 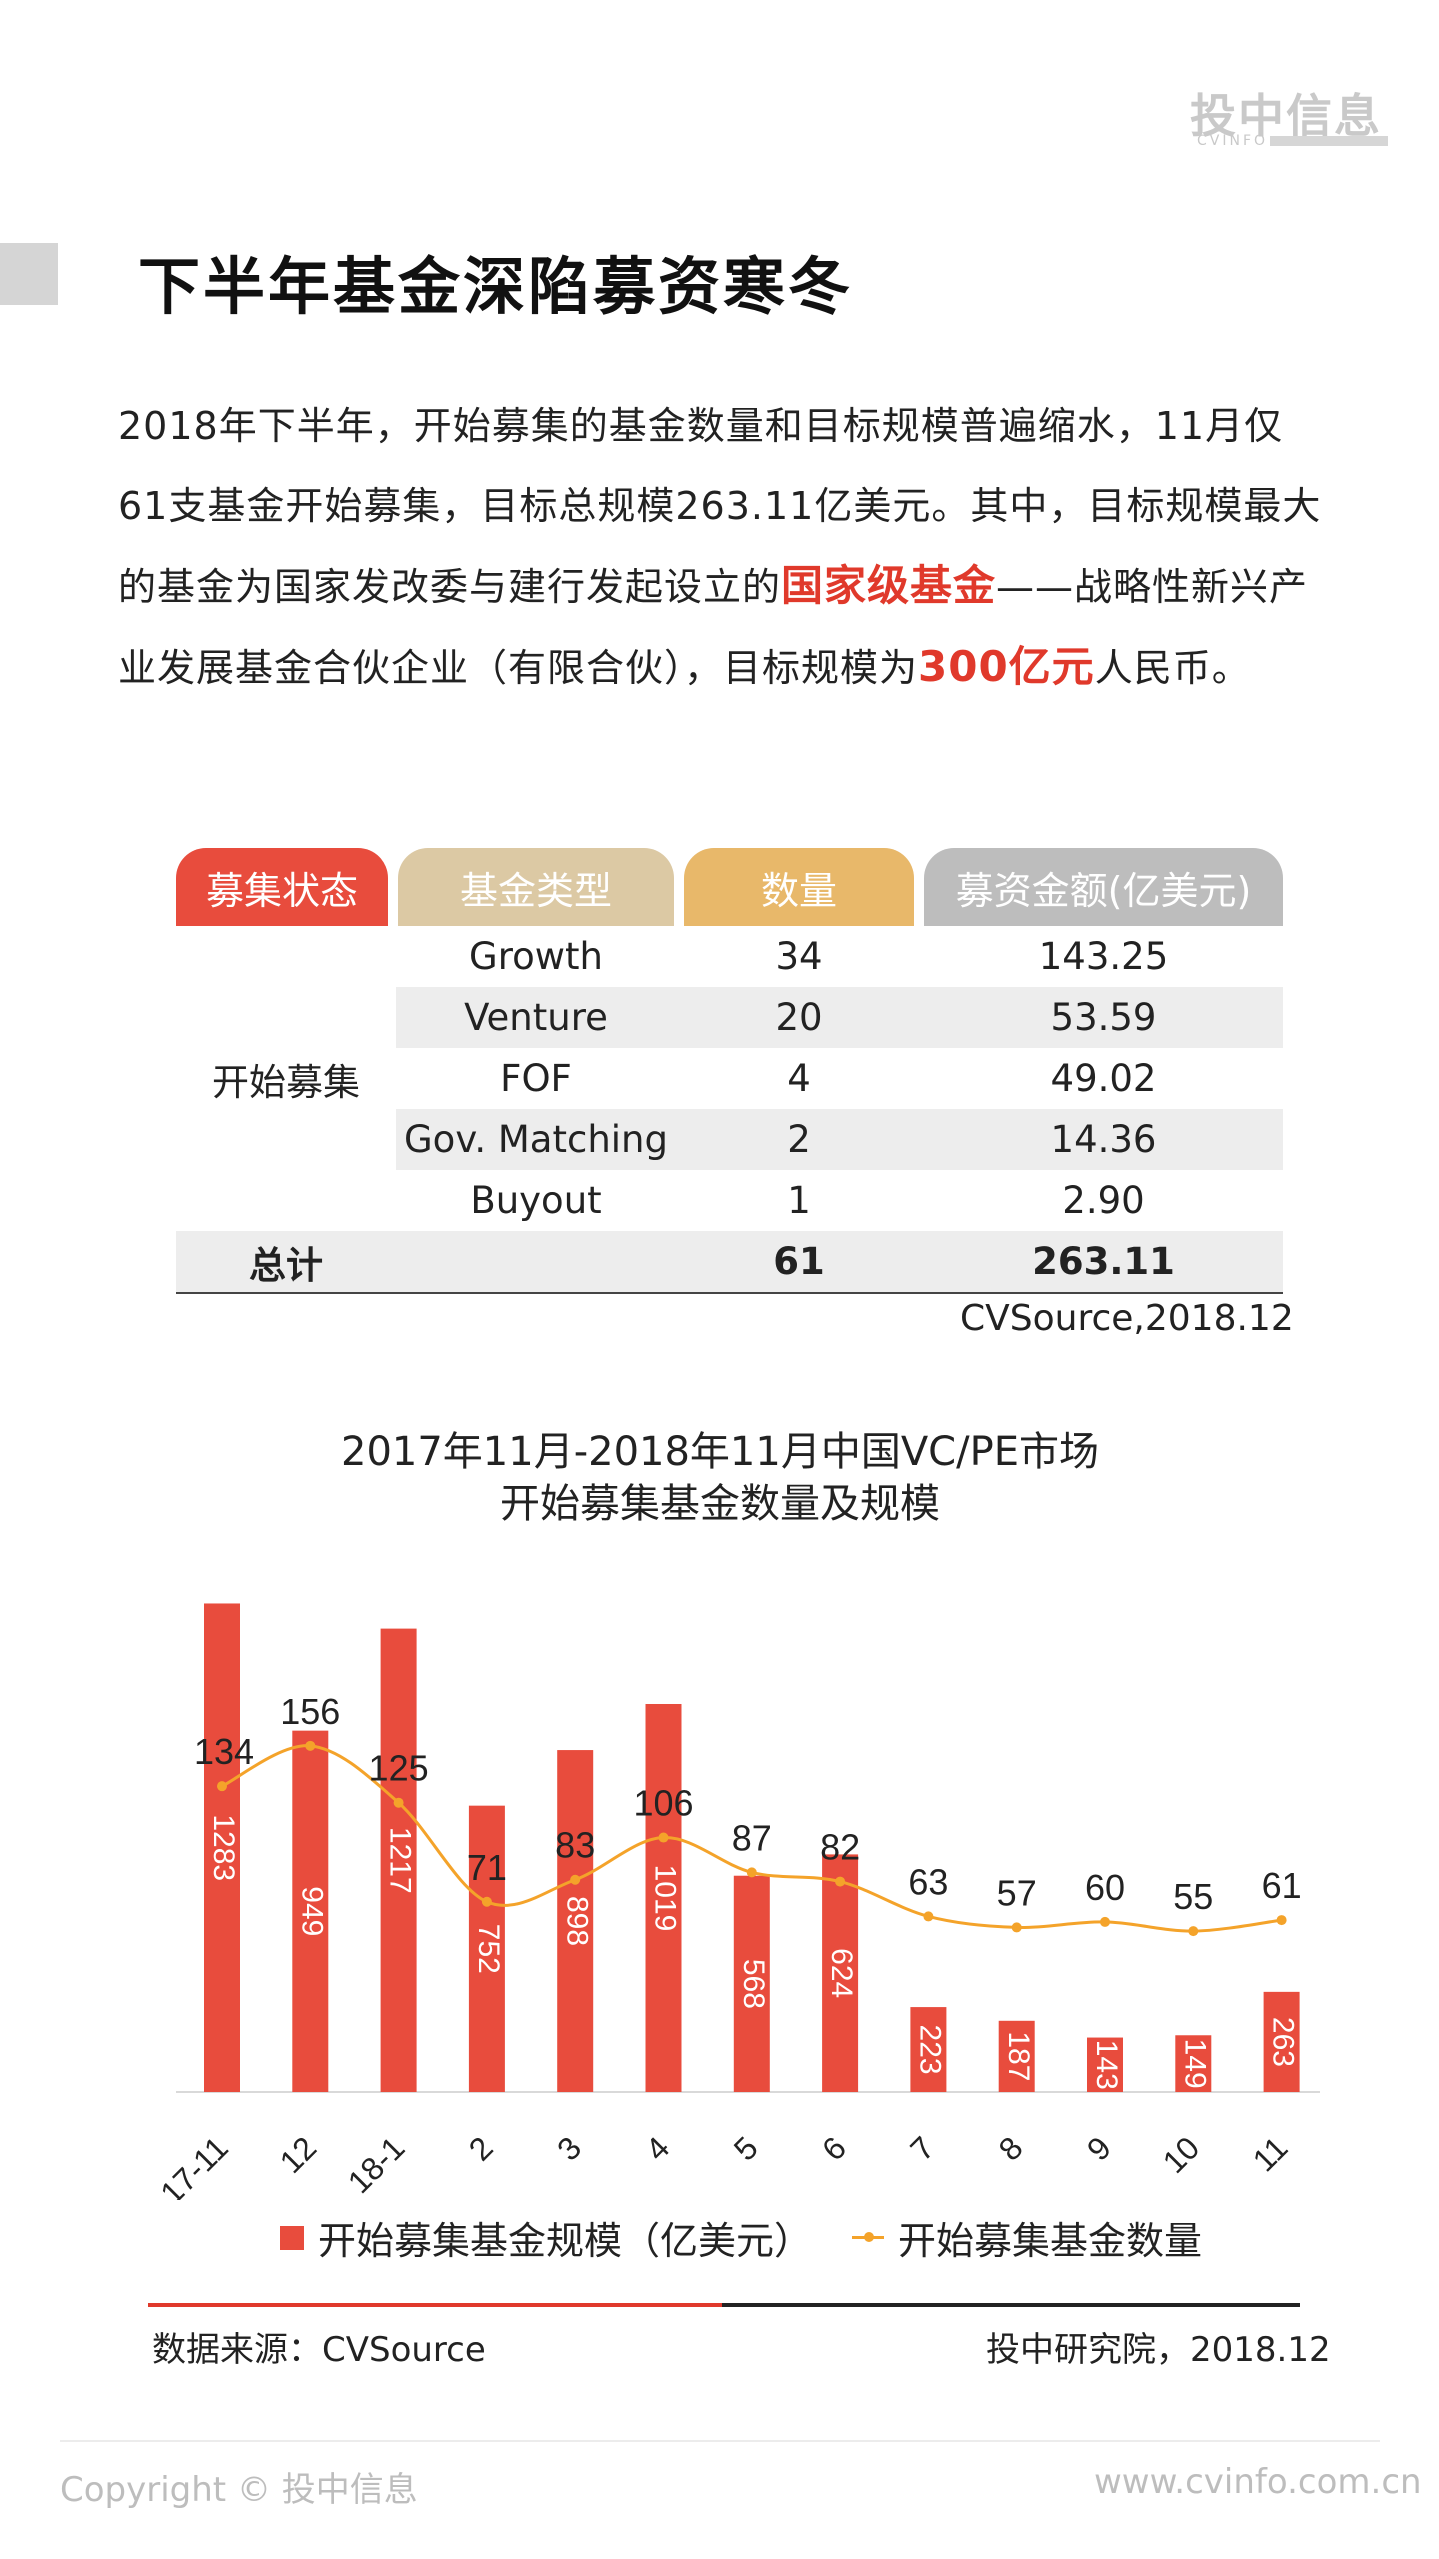 I want to click on chart-title-line1: 2017年11月-2018年11月中国VC/PE市场, so click(x=720, y=1452).